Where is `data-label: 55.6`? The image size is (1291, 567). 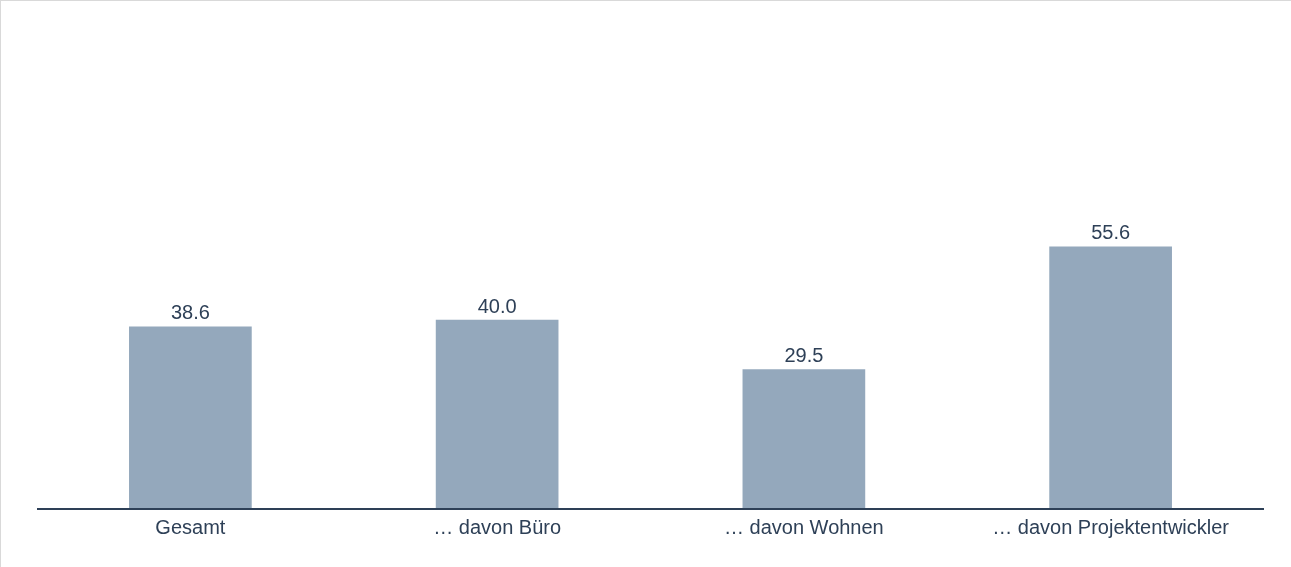
data-label: 55.6 is located at coordinates (1111, 232).